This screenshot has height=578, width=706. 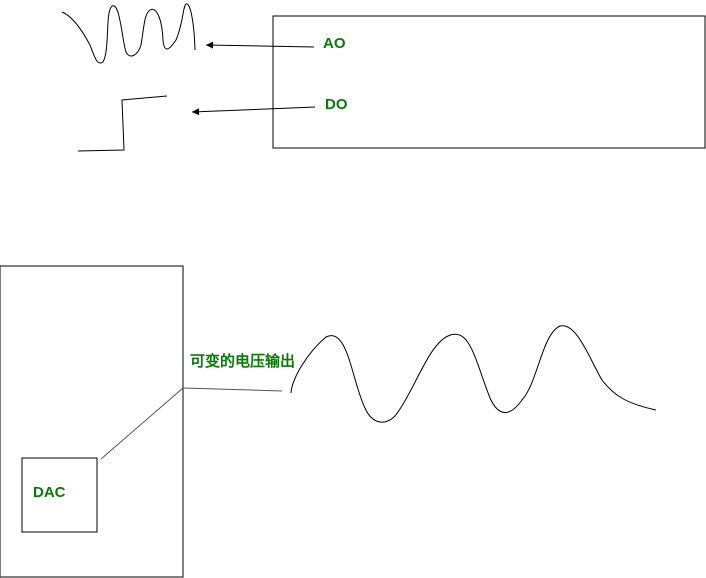 I want to click on ao-arrow, so click(x=260, y=45).